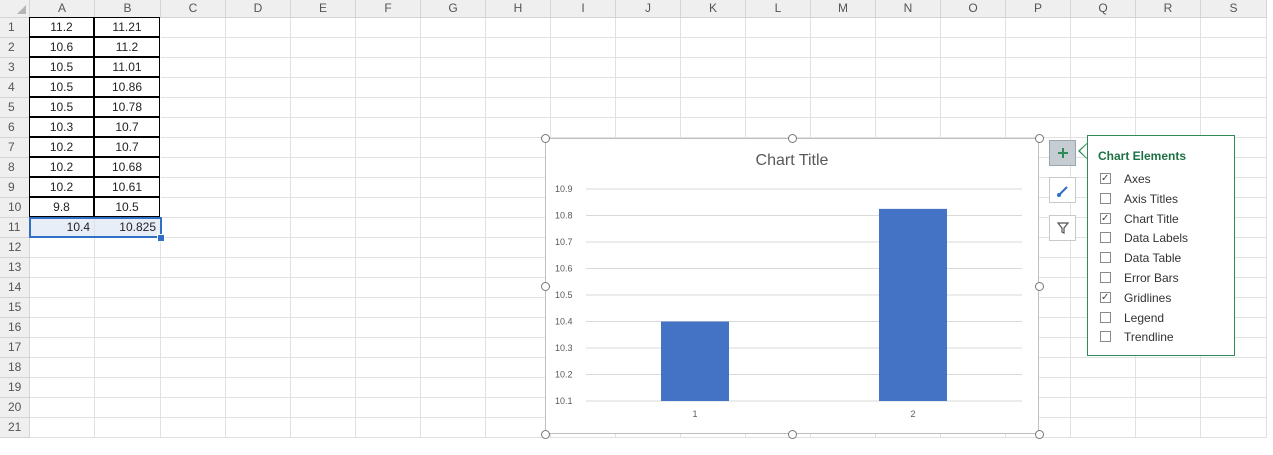  Describe the element at coordinates (583, 9) in the screenshot. I see `column-header-i: I` at that location.